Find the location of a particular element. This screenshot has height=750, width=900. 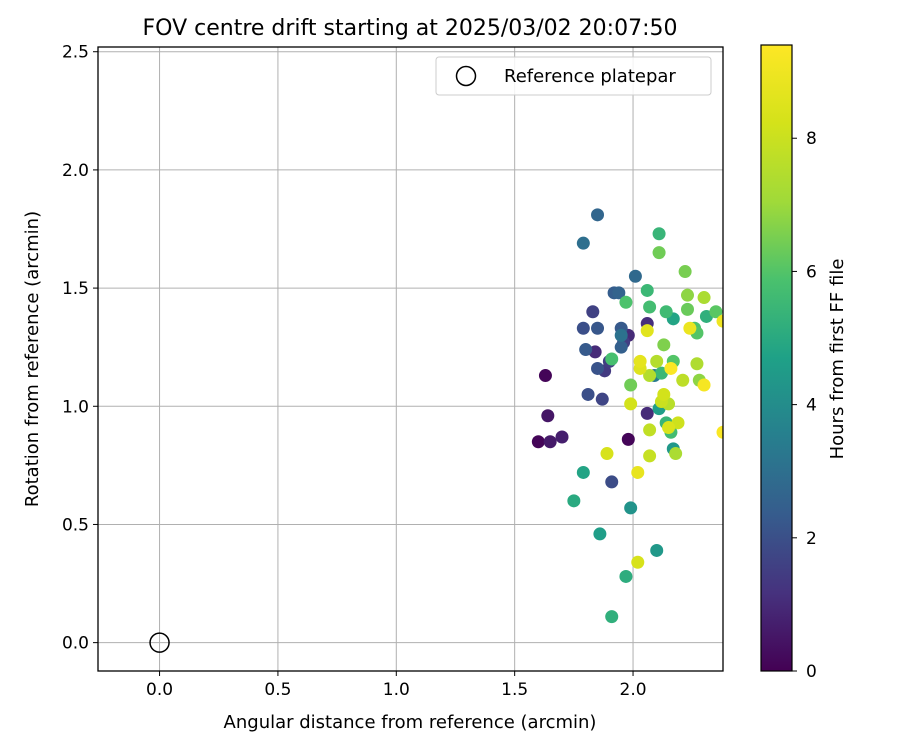

y-tick-label: 0.0 is located at coordinates (75, 644).